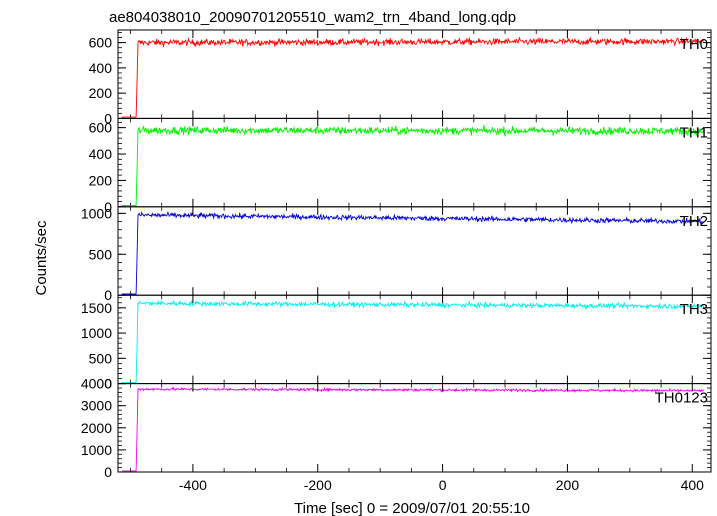 This screenshot has height=516, width=717. I want to click on x-axis-label: Time [sec] 0 = 2009/07/01 20:55:10, so click(412, 508).